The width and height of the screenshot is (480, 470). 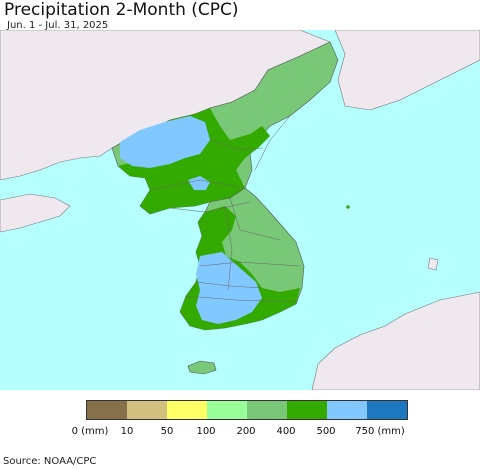 What do you see at coordinates (407, 70) in the screenshot?
I see `russia-landmass` at bounding box center [407, 70].